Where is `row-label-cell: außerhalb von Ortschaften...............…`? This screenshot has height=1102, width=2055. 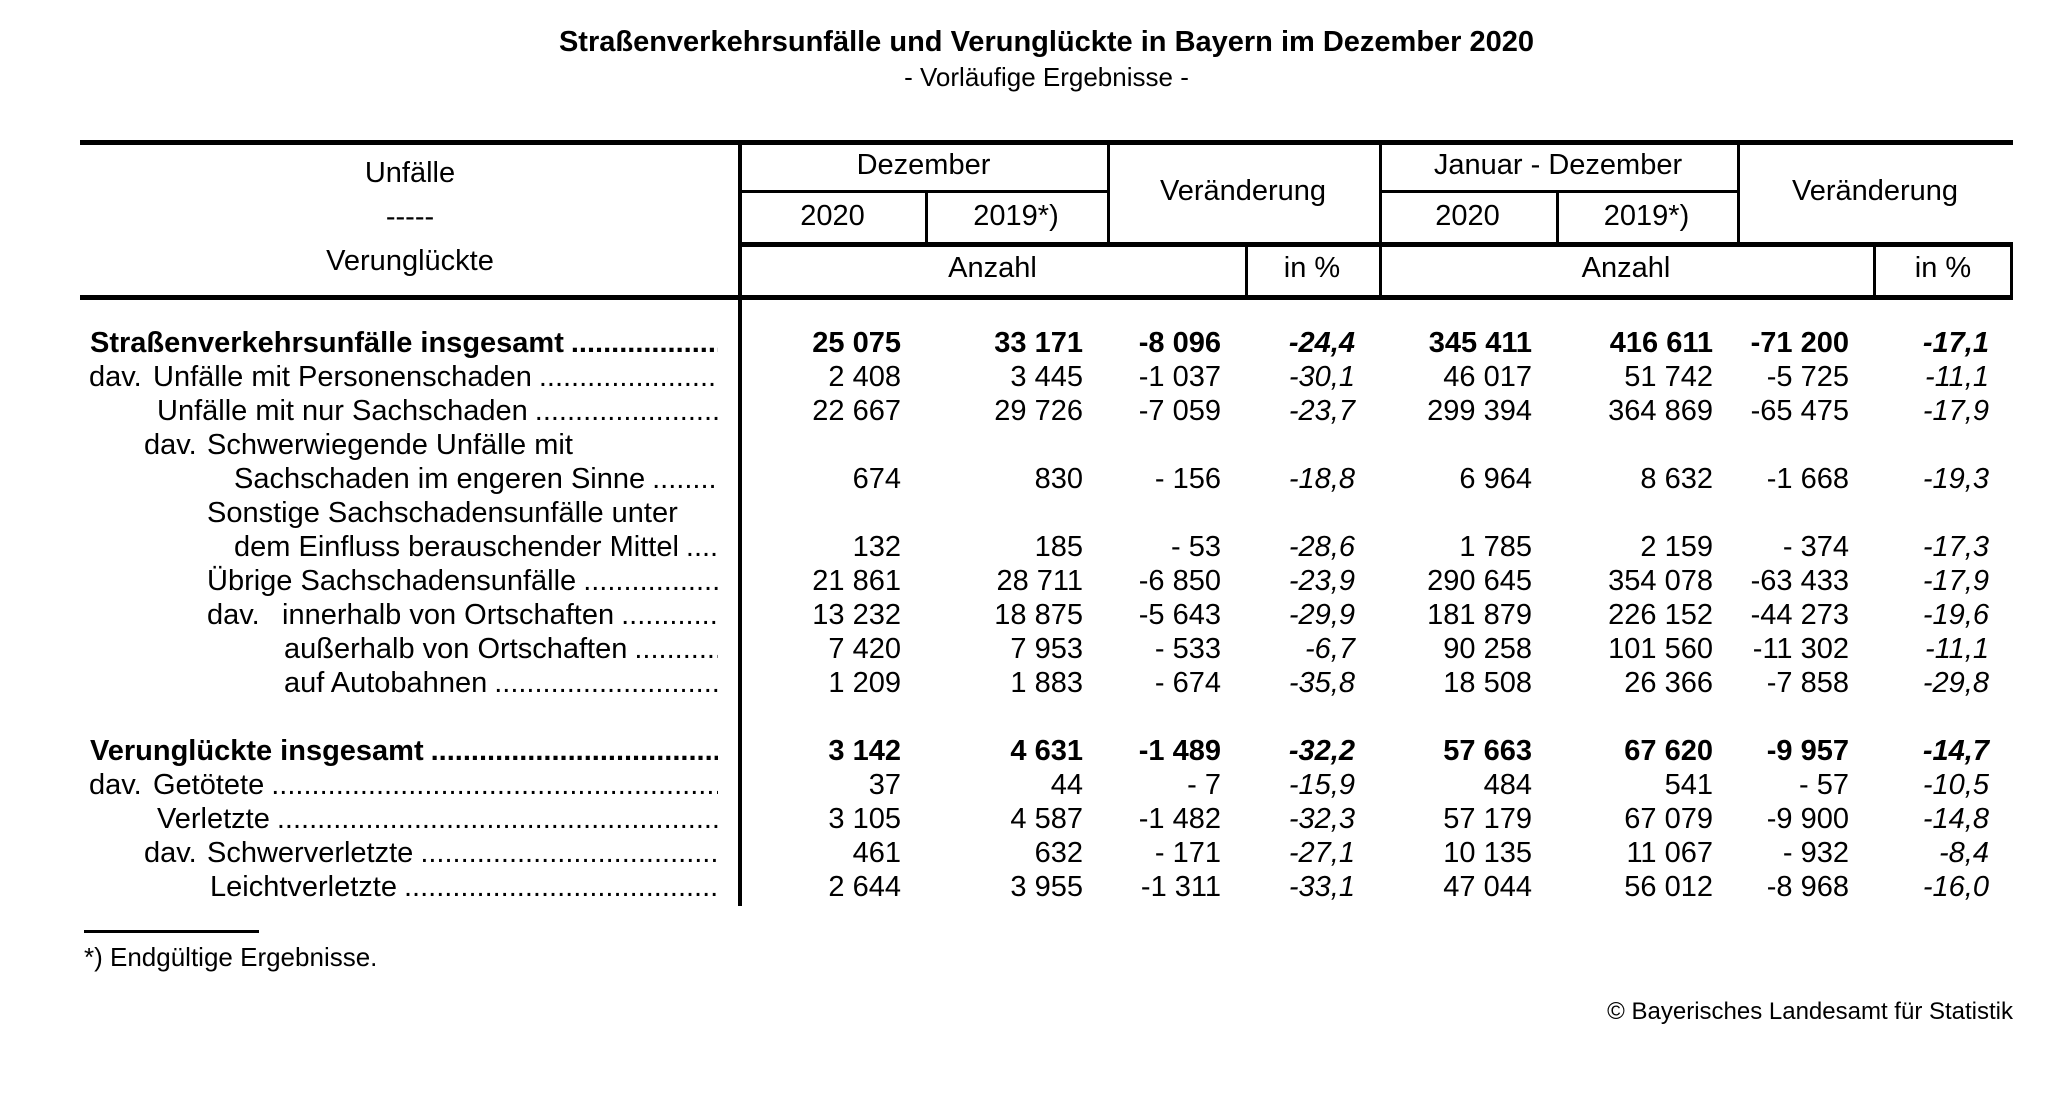
row-label-cell: außerhalb von Ortschaften...............… is located at coordinates (410, 649).